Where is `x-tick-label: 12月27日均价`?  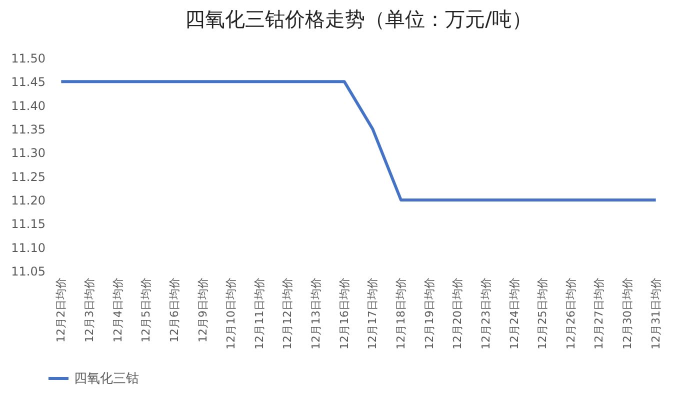
x-tick-label: 12月27日均价 is located at coordinates (599, 314).